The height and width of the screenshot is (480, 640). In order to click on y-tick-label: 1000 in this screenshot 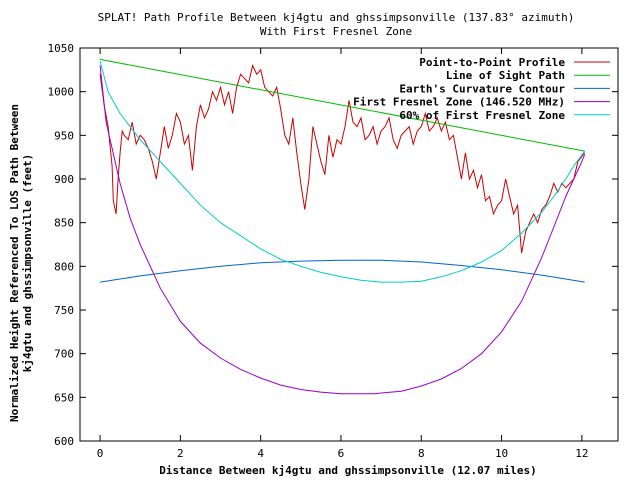, I will do `click(61, 92)`.